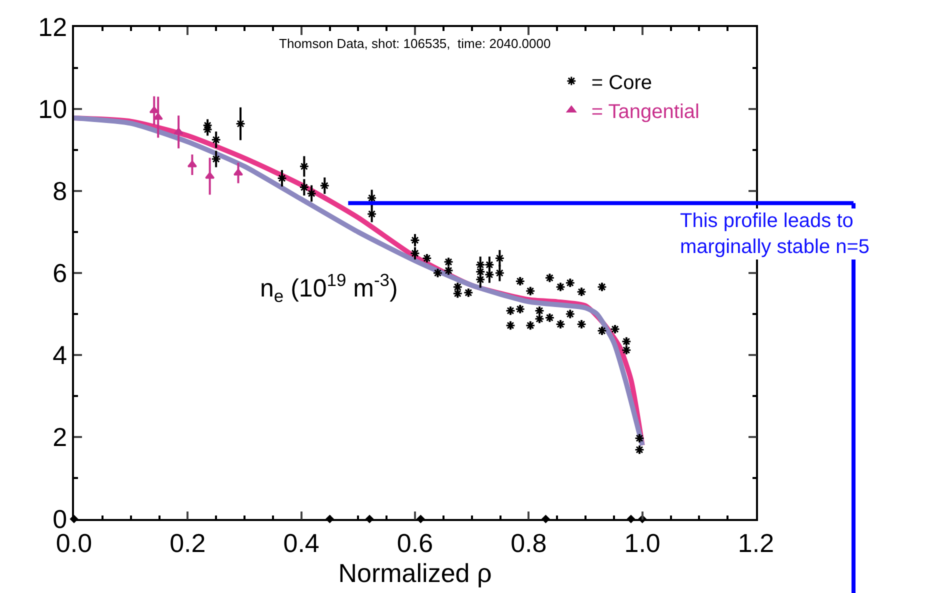  What do you see at coordinates (301, 543) in the screenshot?
I see `x-tick-label: 0.4` at bounding box center [301, 543].